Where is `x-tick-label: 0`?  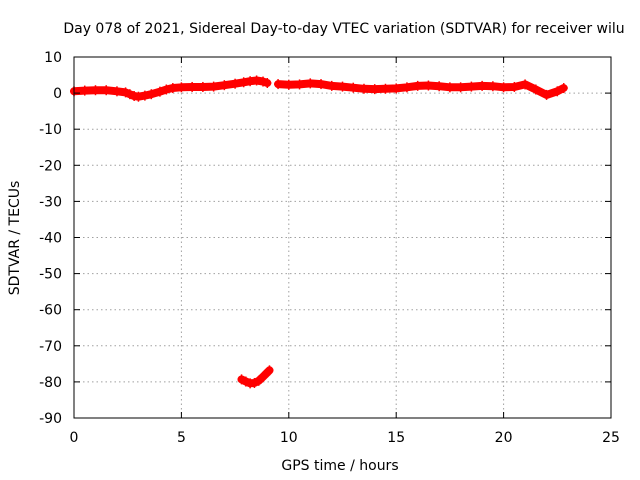 x-tick-label: 0 is located at coordinates (74, 438).